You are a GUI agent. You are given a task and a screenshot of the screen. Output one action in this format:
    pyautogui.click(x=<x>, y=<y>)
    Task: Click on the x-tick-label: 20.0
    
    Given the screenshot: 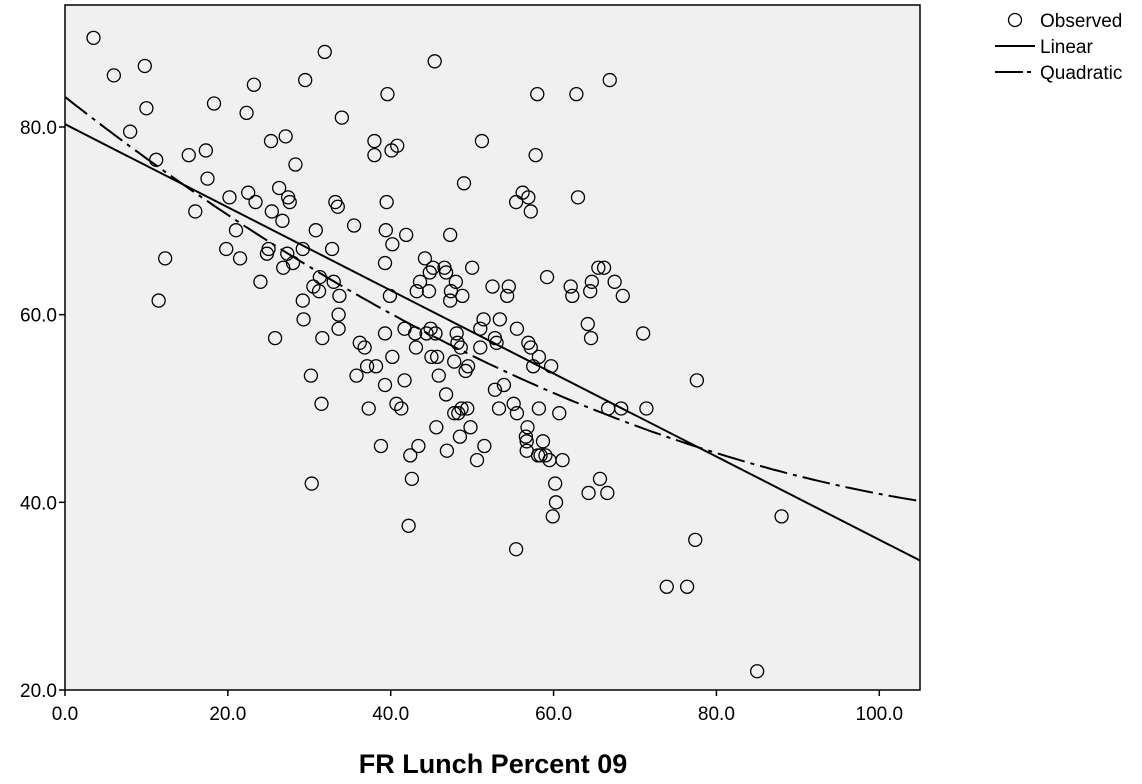 What is the action you would take?
    pyautogui.click(x=227, y=714)
    